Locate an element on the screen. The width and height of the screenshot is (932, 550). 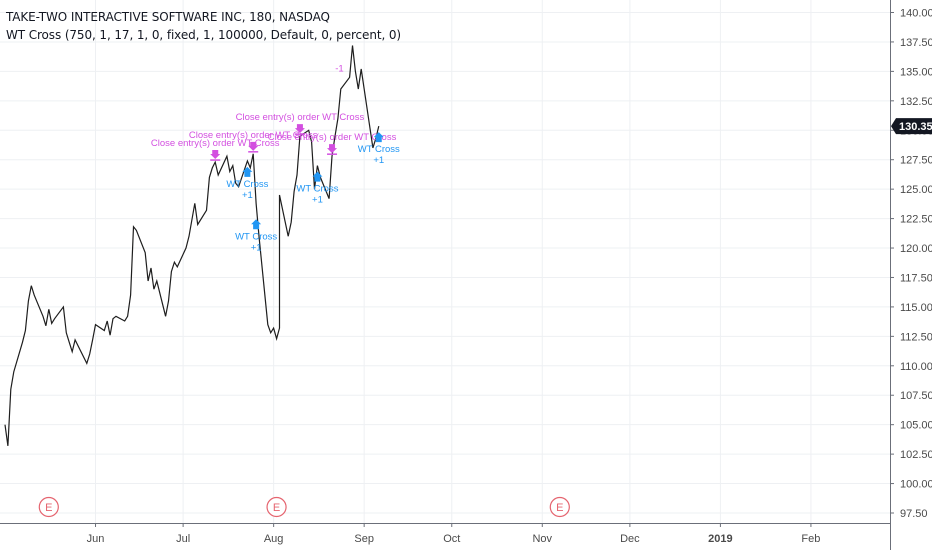
price-tick-label: 127.50 is located at coordinates (916, 161).